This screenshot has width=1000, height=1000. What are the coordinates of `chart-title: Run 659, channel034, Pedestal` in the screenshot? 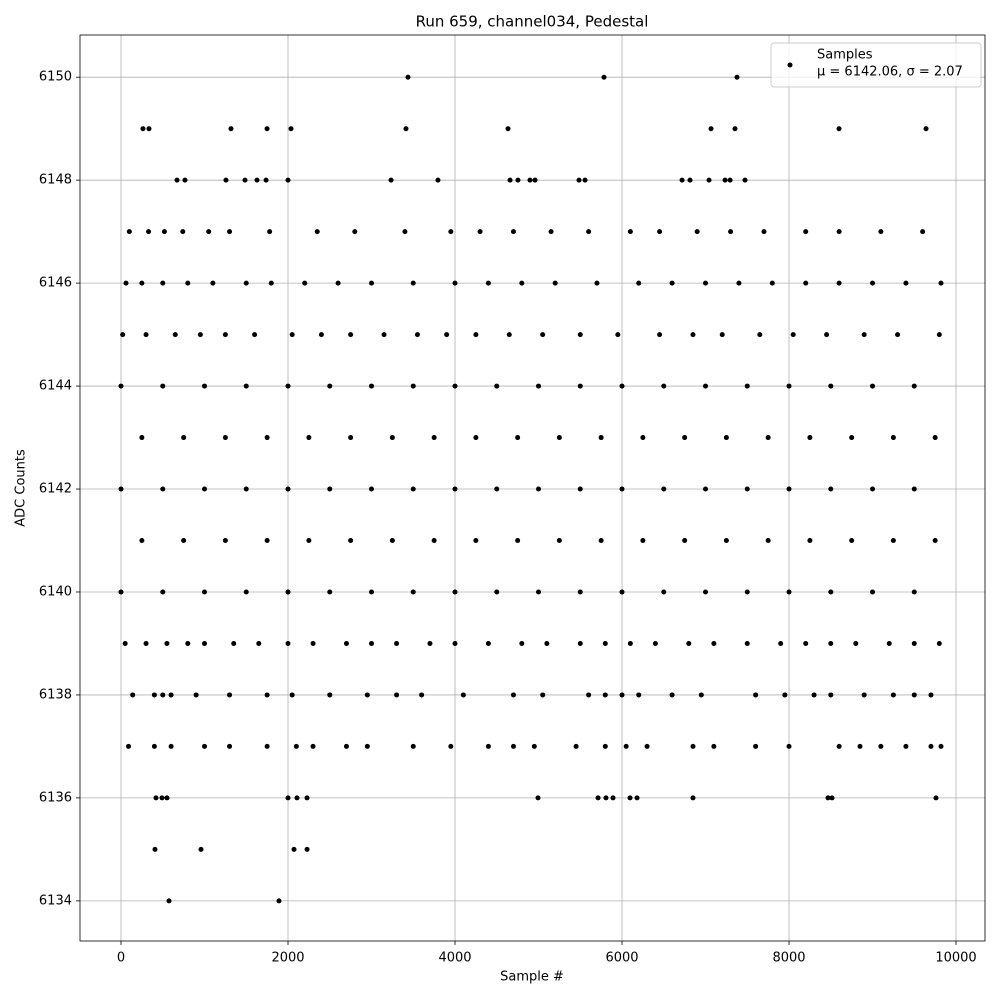 It's located at (532, 22).